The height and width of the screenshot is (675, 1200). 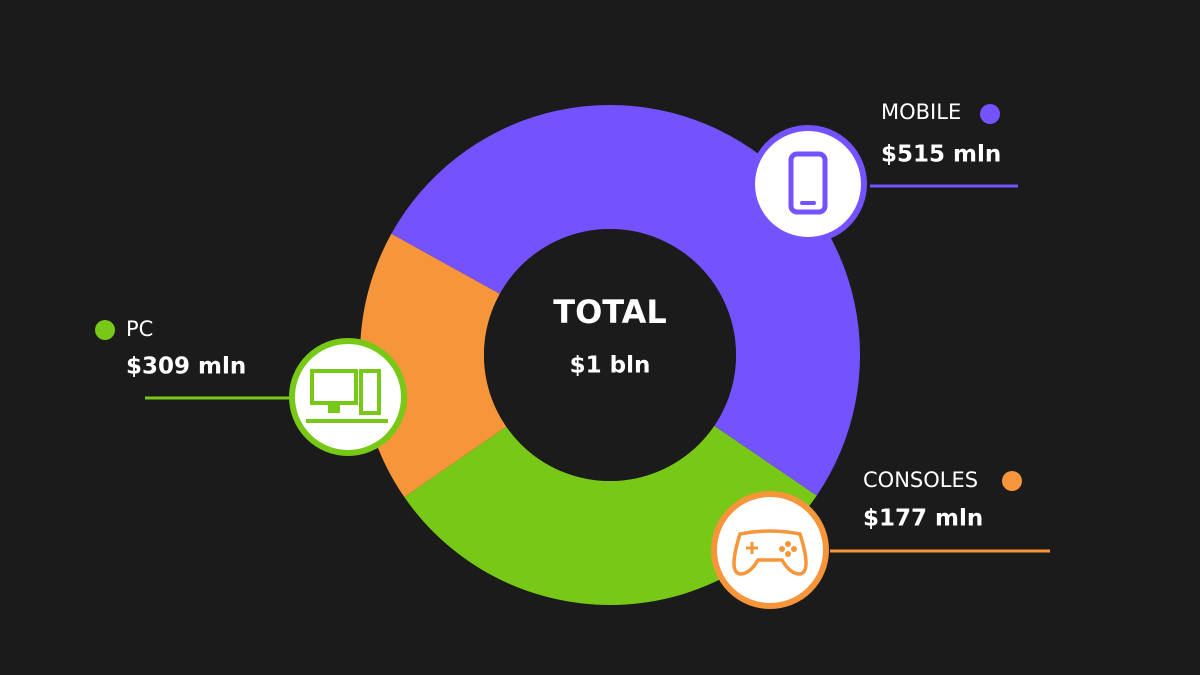 What do you see at coordinates (923, 519) in the screenshot?
I see `value-label: $177 mln` at bounding box center [923, 519].